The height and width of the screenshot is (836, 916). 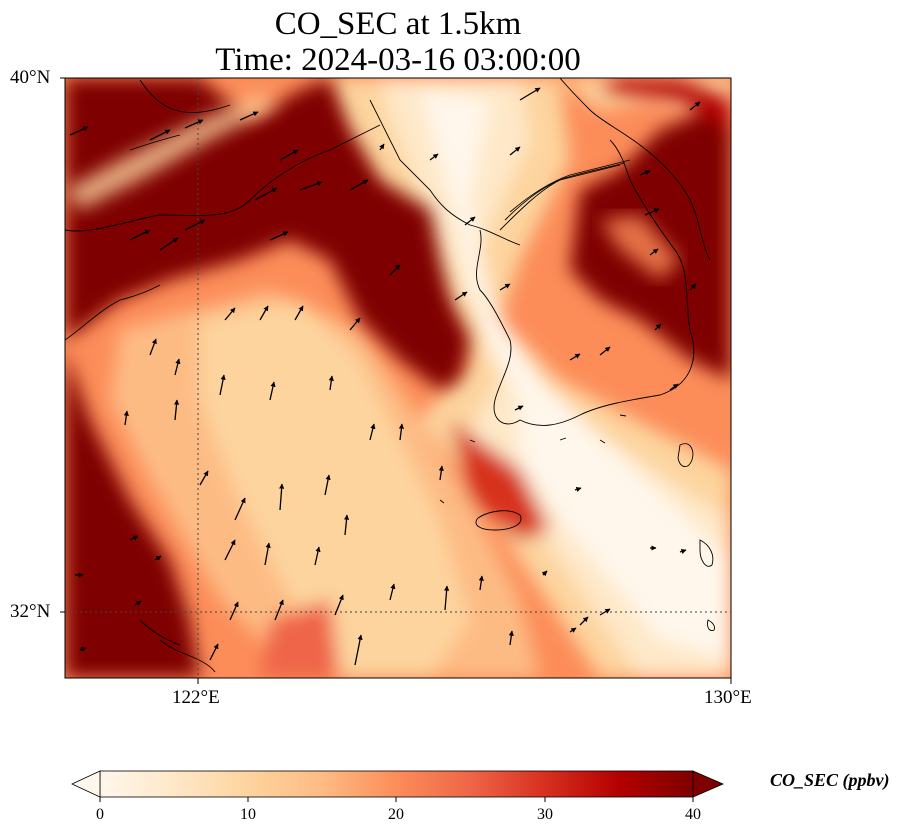 I want to click on colorbar, so click(x=398, y=786).